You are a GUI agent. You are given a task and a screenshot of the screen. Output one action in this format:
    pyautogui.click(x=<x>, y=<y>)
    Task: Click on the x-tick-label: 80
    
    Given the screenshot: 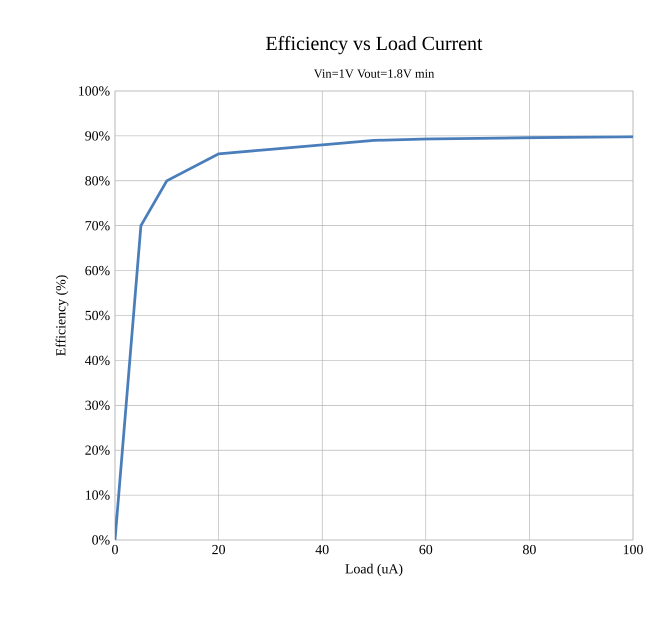 What is the action you would take?
    pyautogui.click(x=529, y=549)
    